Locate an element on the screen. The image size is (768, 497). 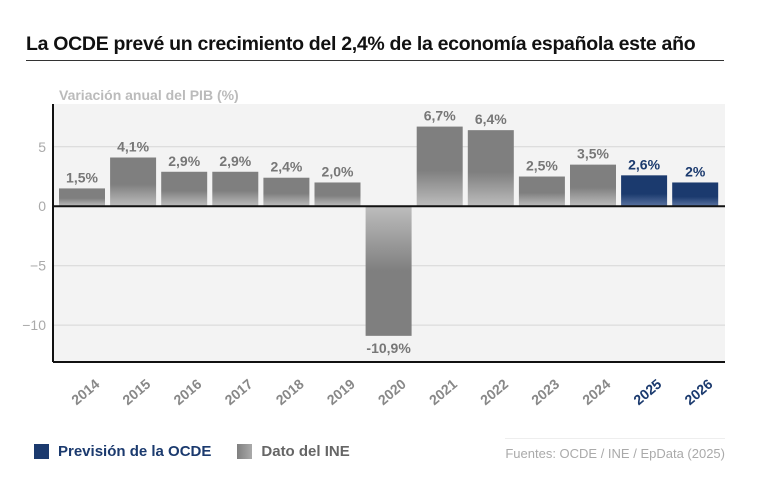
data-label-2024: 3,5% is located at coordinates (593, 154).